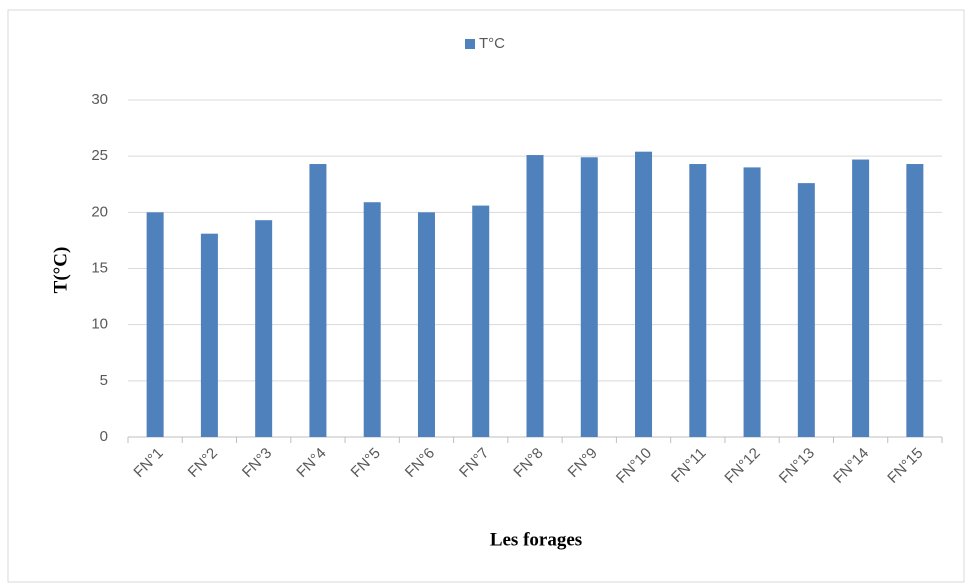  What do you see at coordinates (366, 463) in the screenshot?
I see `x-tick-label: FN°5` at bounding box center [366, 463].